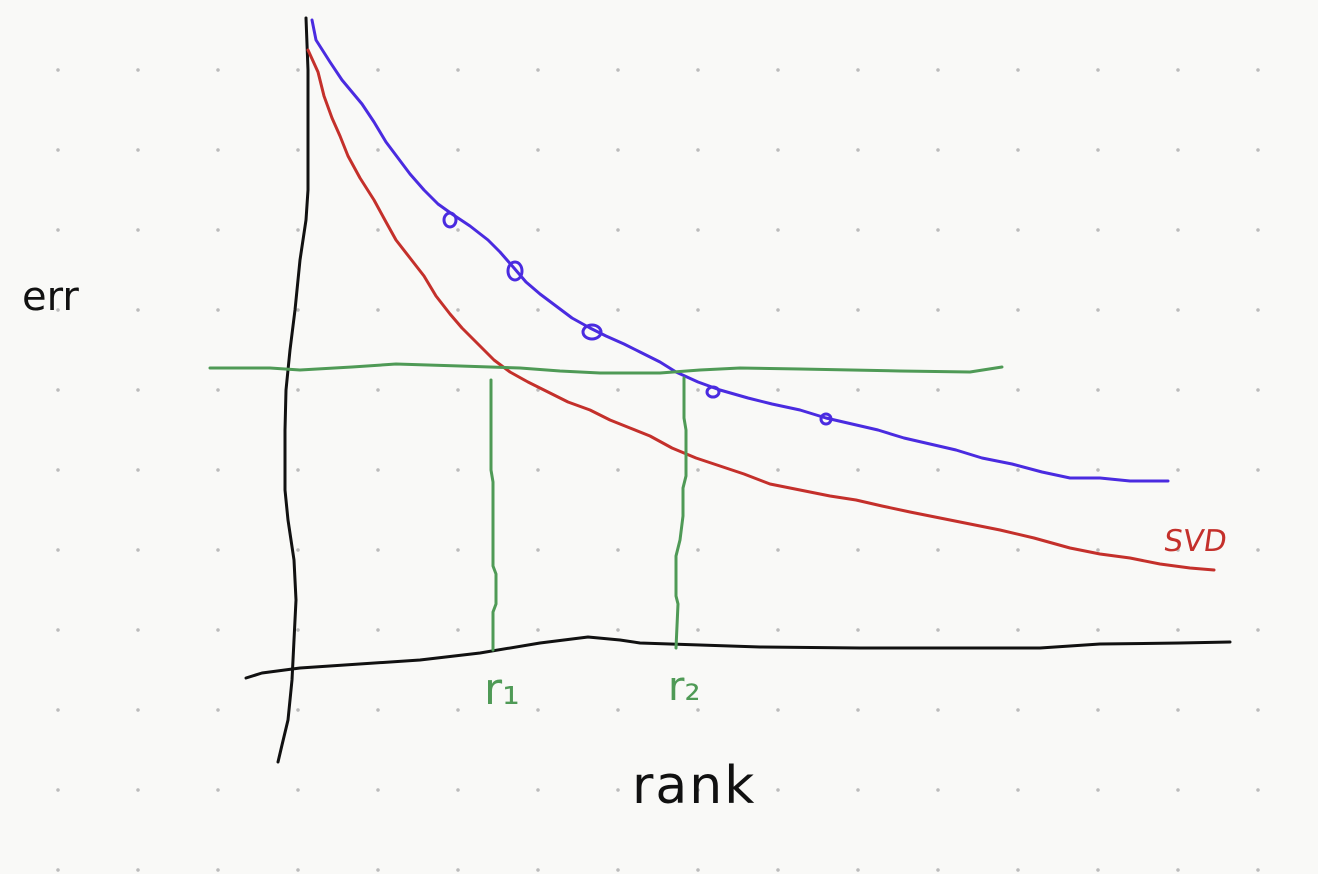 This screenshot has height=874, width=1318. Describe the element at coordinates (493, 515) in the screenshot. I see `r1-marker-line` at that location.